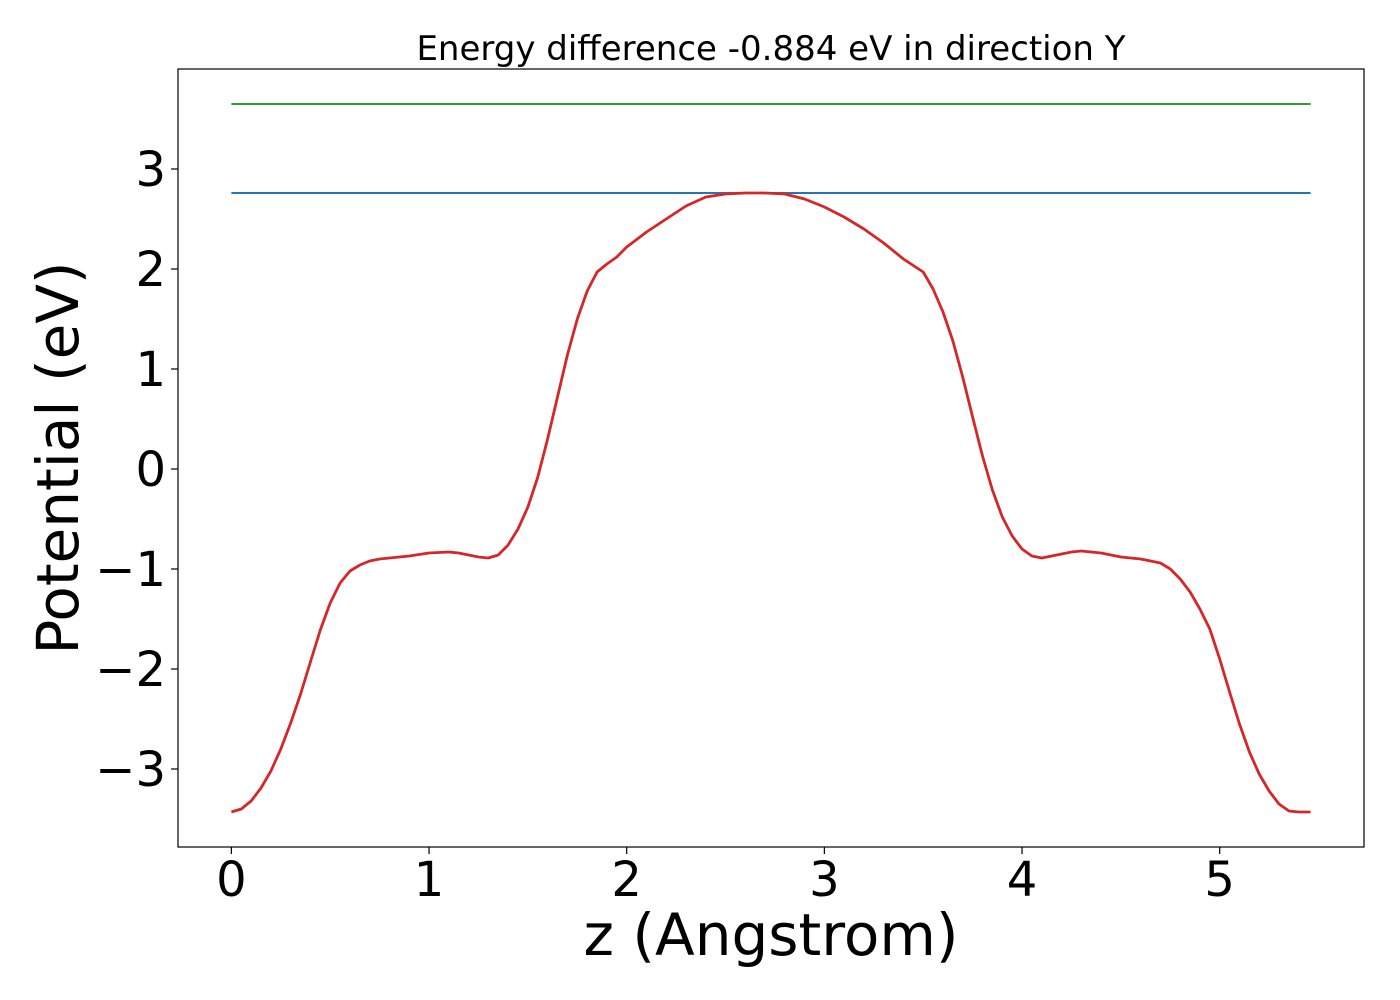 This screenshot has width=1400, height=1000. What do you see at coordinates (150, 270) in the screenshot?
I see `y-tick-label: 2` at bounding box center [150, 270].